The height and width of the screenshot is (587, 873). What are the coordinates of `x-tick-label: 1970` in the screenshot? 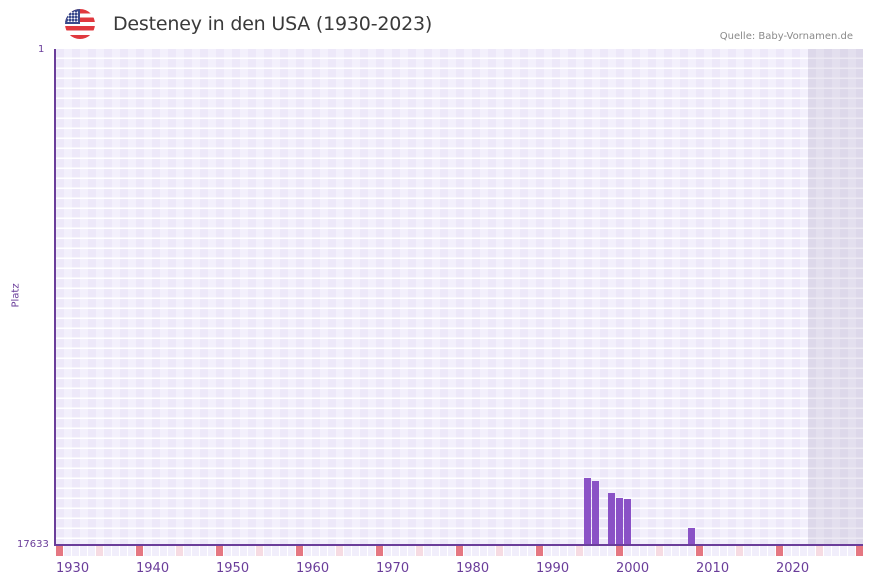 It's located at (393, 568).